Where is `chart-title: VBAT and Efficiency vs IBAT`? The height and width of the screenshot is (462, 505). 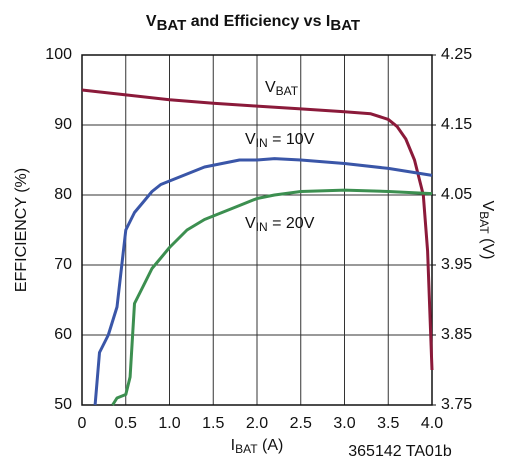
chart-title: VBAT and Efficiency vs IBAT is located at coordinates (253, 23).